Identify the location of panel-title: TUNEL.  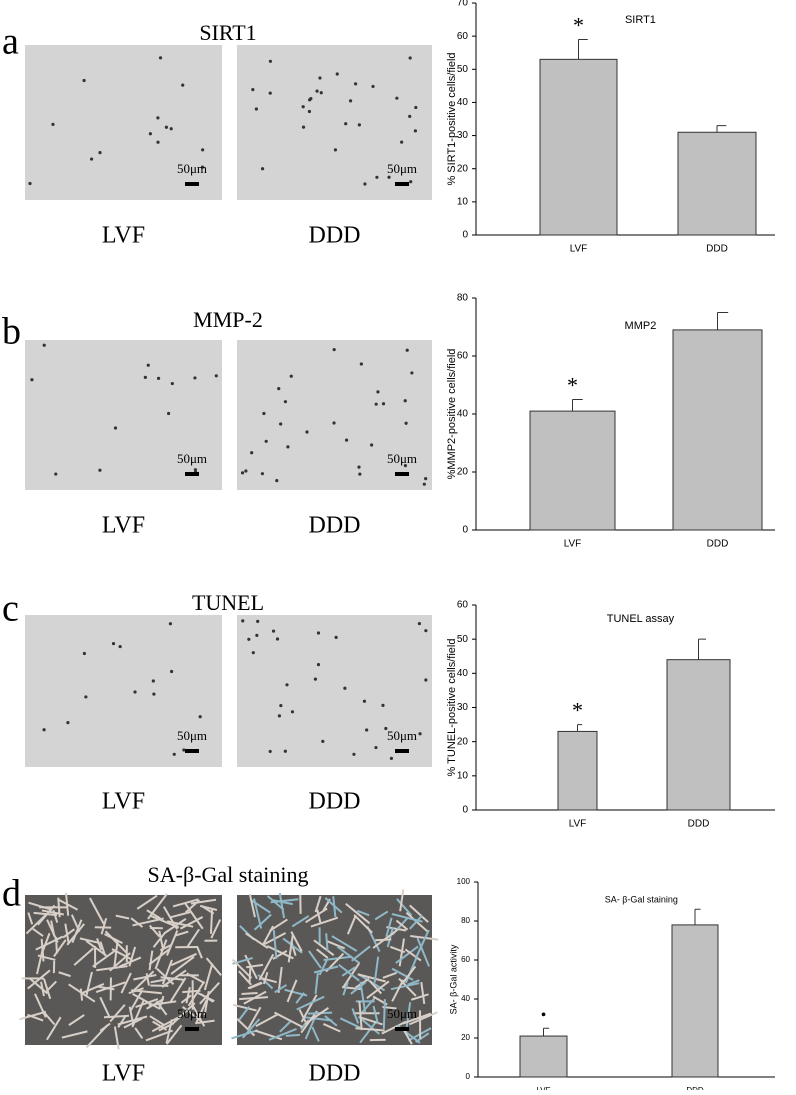
(228, 602).